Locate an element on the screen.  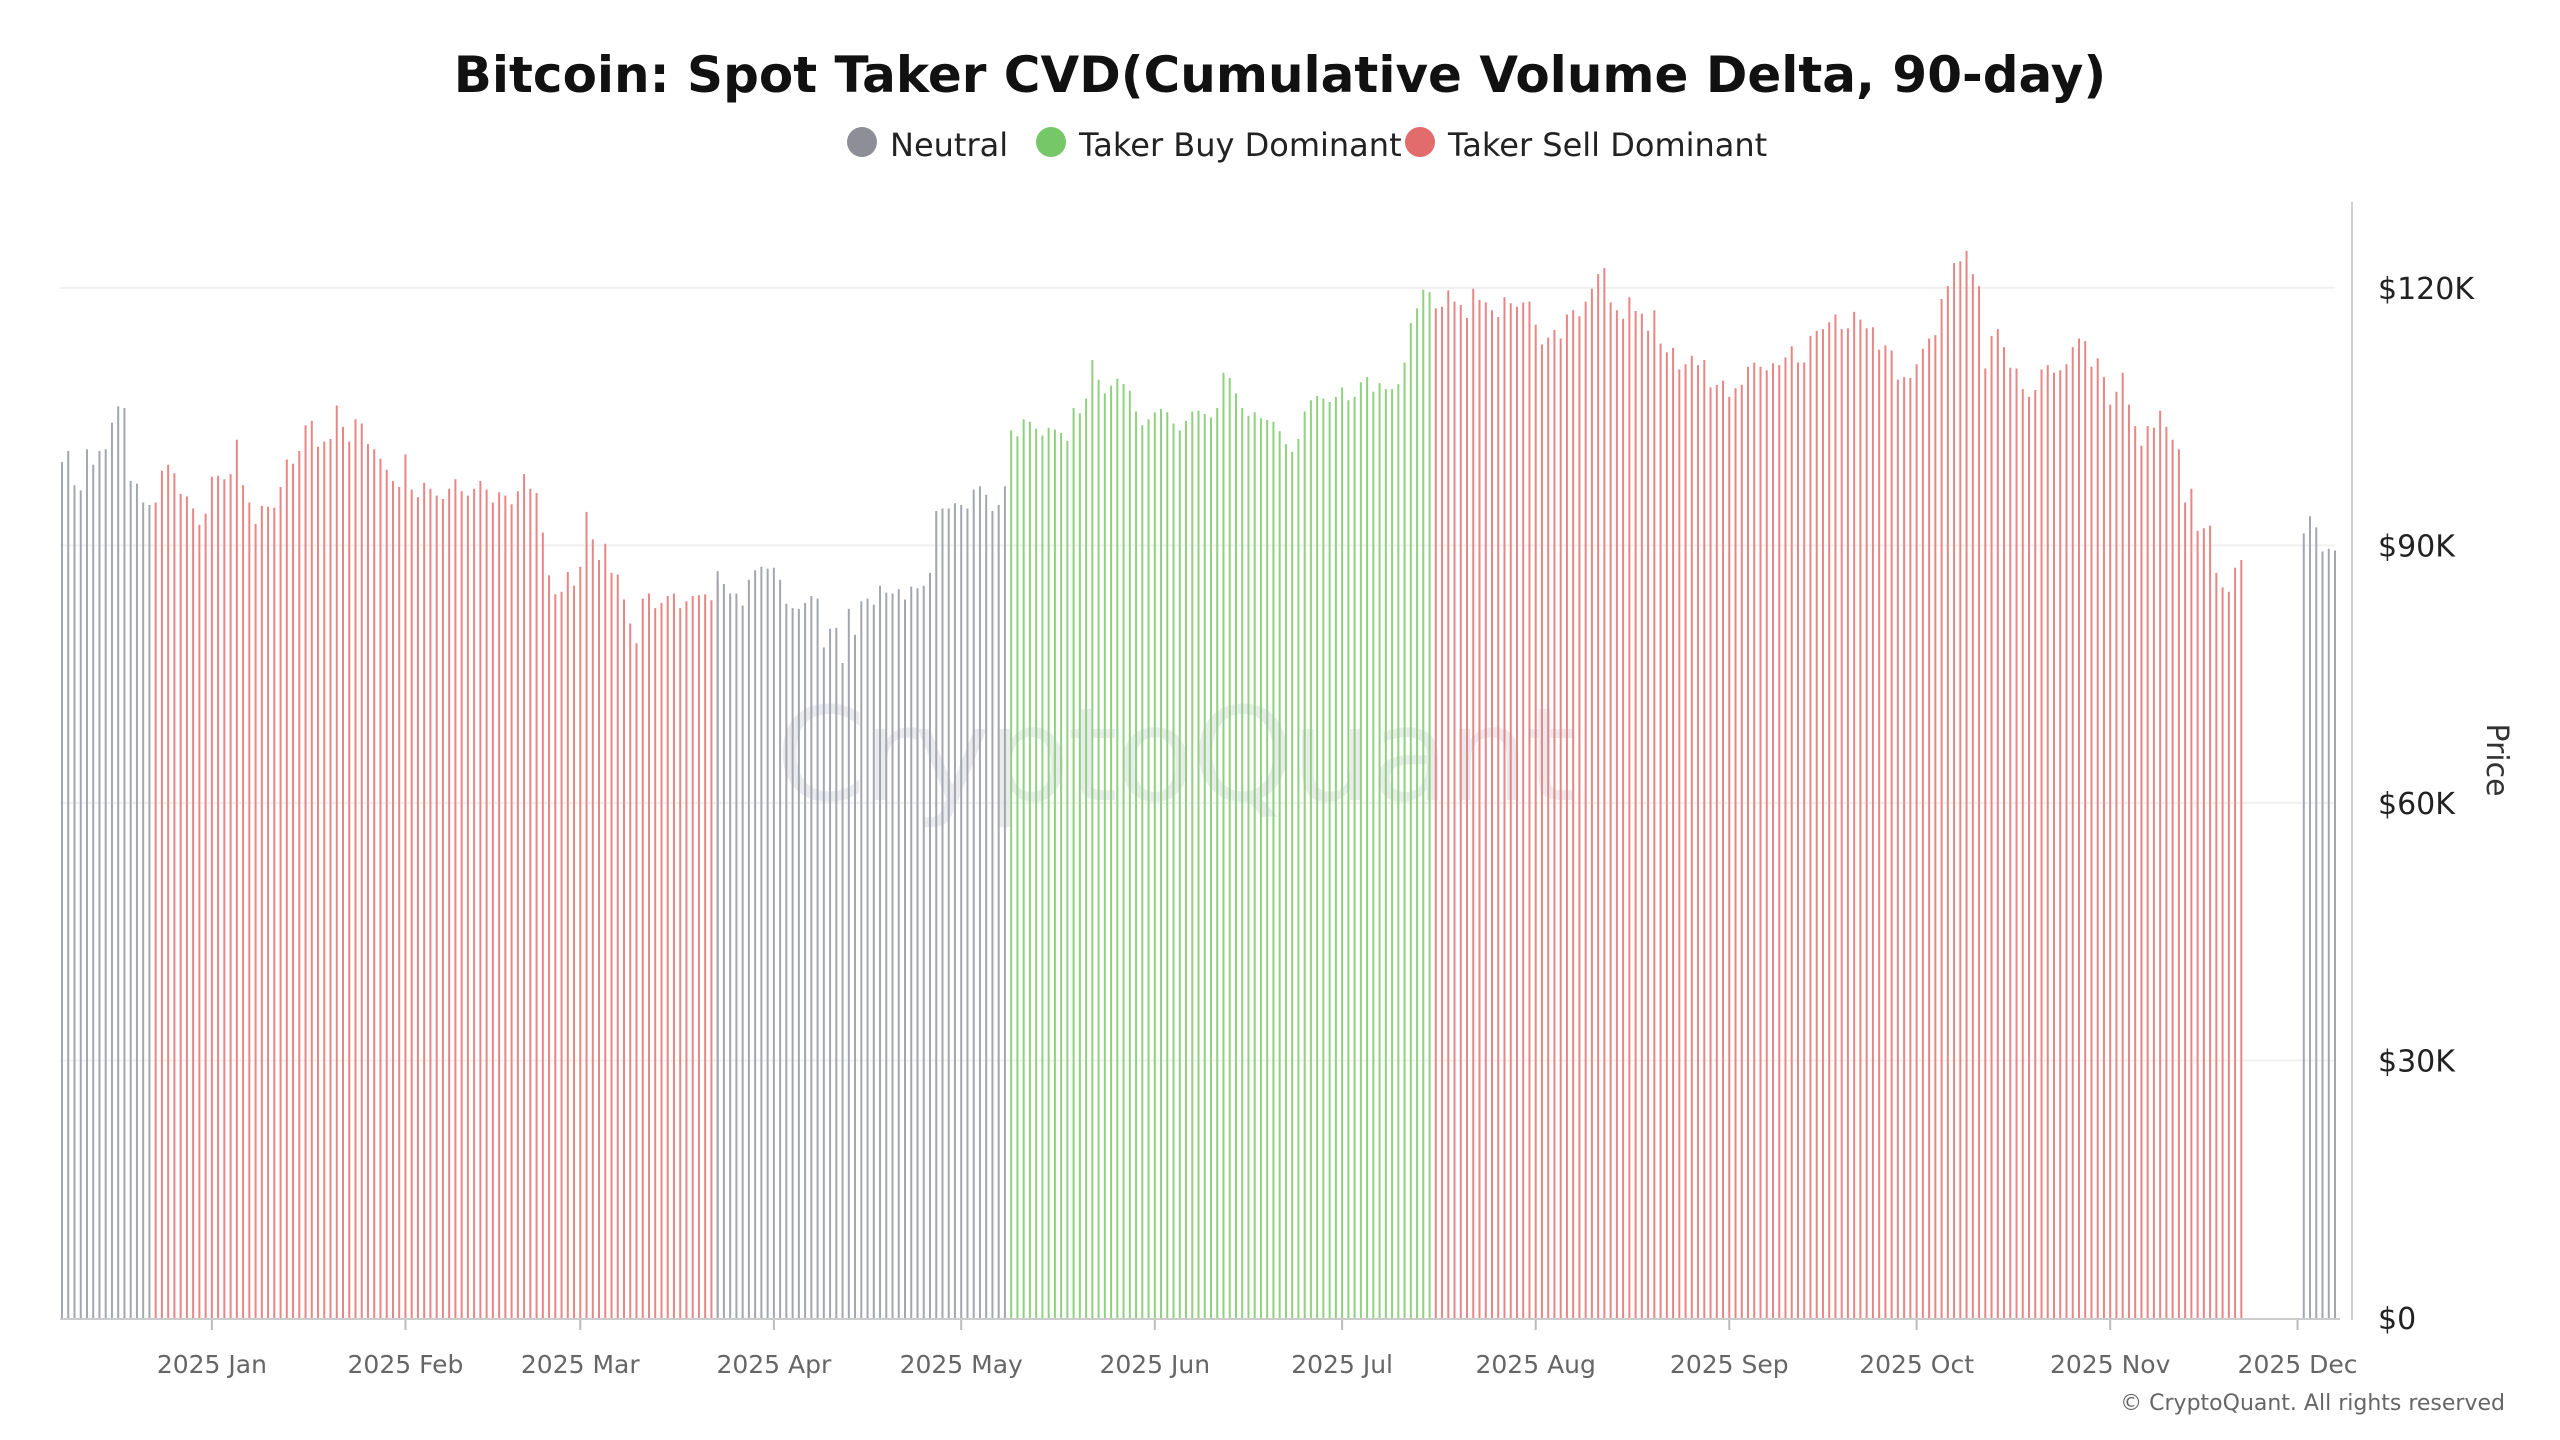
legend-sell-label: Taker Sell Dominant is located at coordinates (1607, 145).